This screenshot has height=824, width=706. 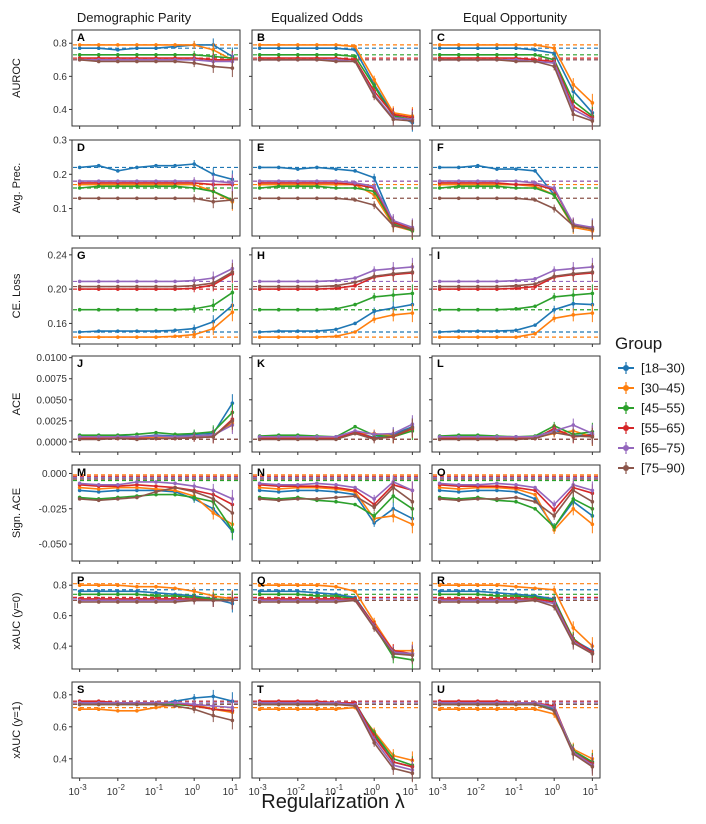 I want to click on panel-letter: F, so click(x=440, y=148).